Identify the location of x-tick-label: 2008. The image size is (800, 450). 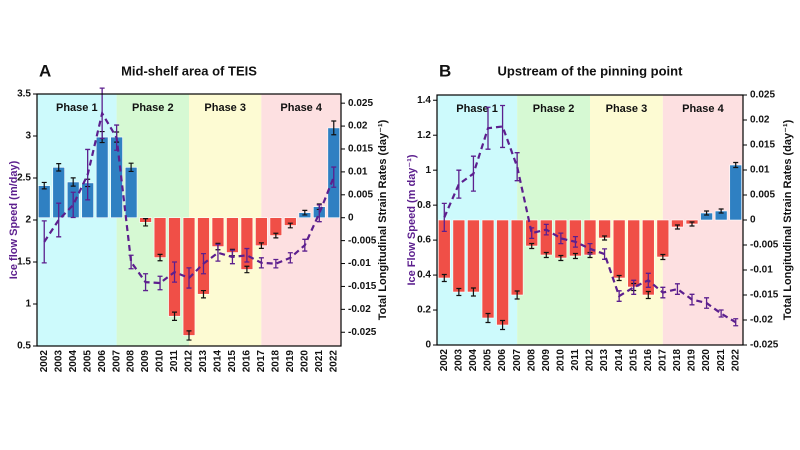
(531, 360).